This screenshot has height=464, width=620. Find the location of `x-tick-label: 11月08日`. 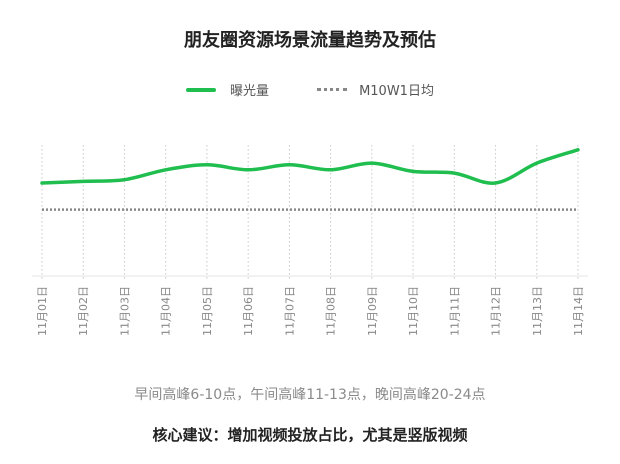

x-tick-label: 11月08日 is located at coordinates (331, 311).